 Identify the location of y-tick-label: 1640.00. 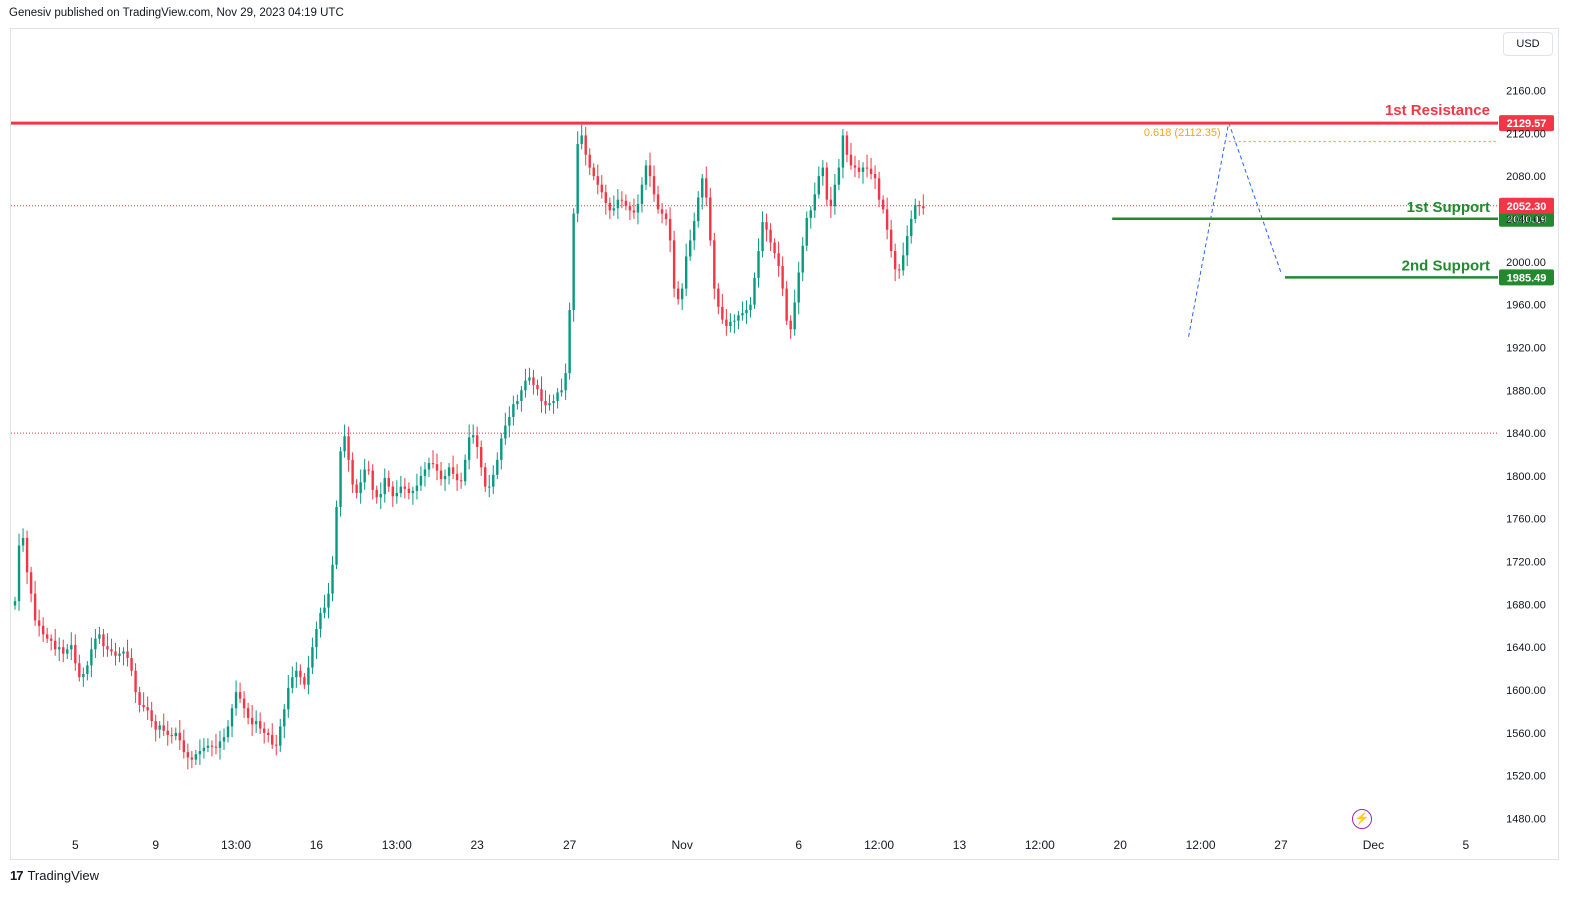
(1526, 648).